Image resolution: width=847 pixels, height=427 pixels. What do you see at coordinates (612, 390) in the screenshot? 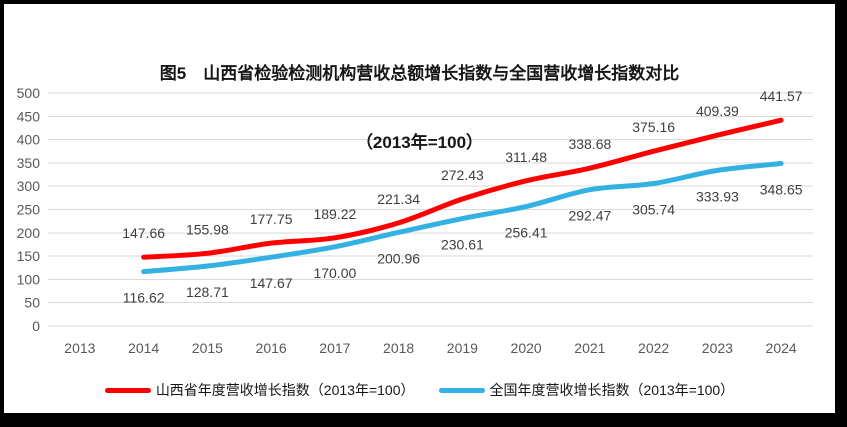
I see `legend-label-national: 全国年度营收增长指数（2013年=100）` at bounding box center [612, 390].